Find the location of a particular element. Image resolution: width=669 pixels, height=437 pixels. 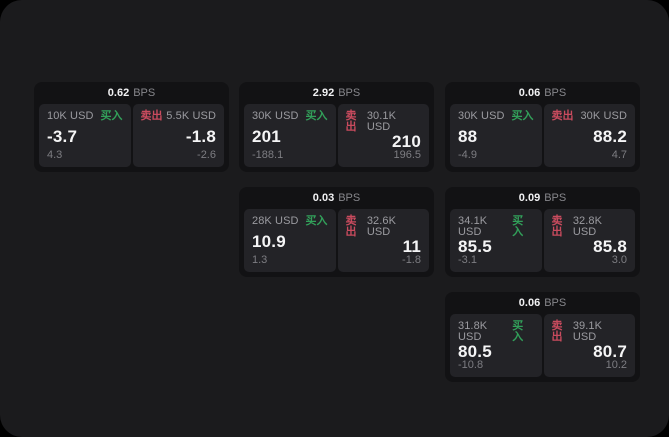

sell-delta: 4.7 is located at coordinates (619, 155).